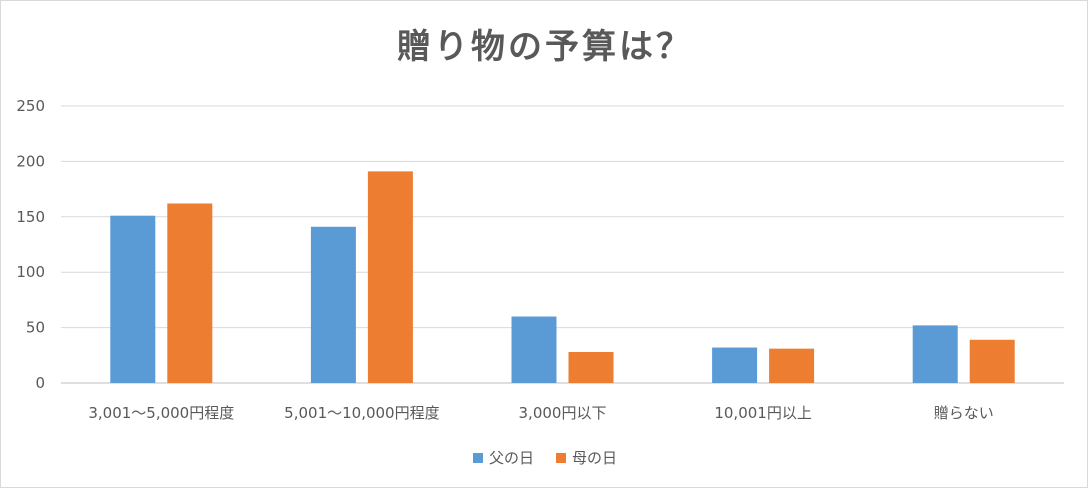 The width and height of the screenshot is (1088, 489). Describe the element at coordinates (30, 217) in the screenshot. I see `y-tick-label: 150` at that location.